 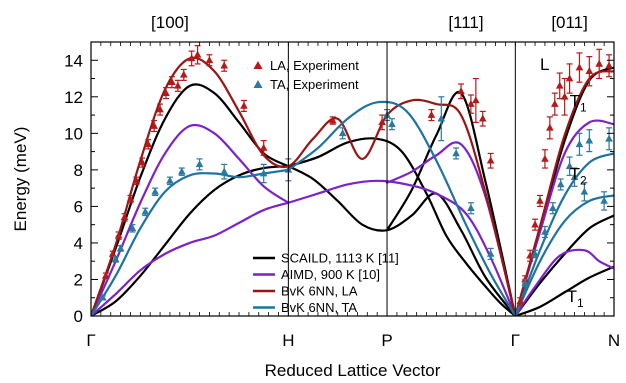 I want to click on y-tick-label: 14, so click(x=73, y=60).